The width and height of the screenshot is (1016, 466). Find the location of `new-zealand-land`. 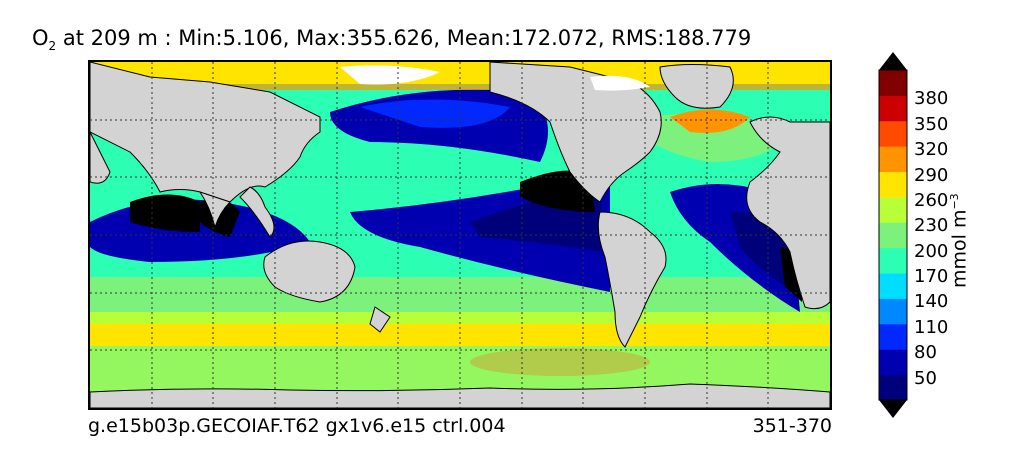

new-zealand-land is located at coordinates (380, 319).